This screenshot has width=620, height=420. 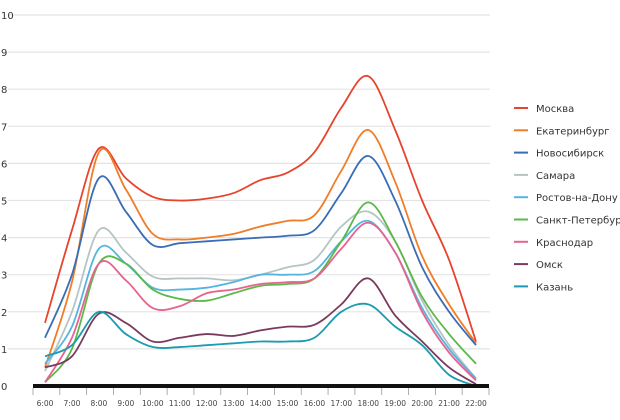 What do you see at coordinates (578, 221) in the screenshot?
I see `legend-label: Санкт-Петербург` at bounding box center [578, 221].